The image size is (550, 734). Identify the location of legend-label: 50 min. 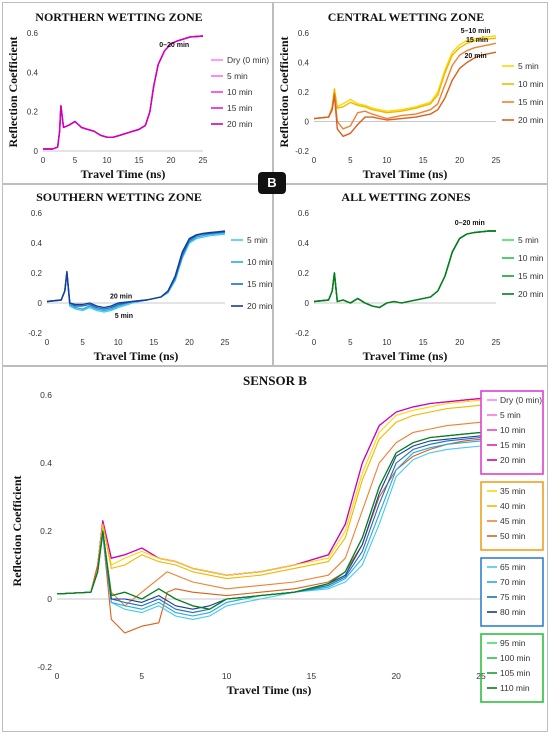
(513, 536).